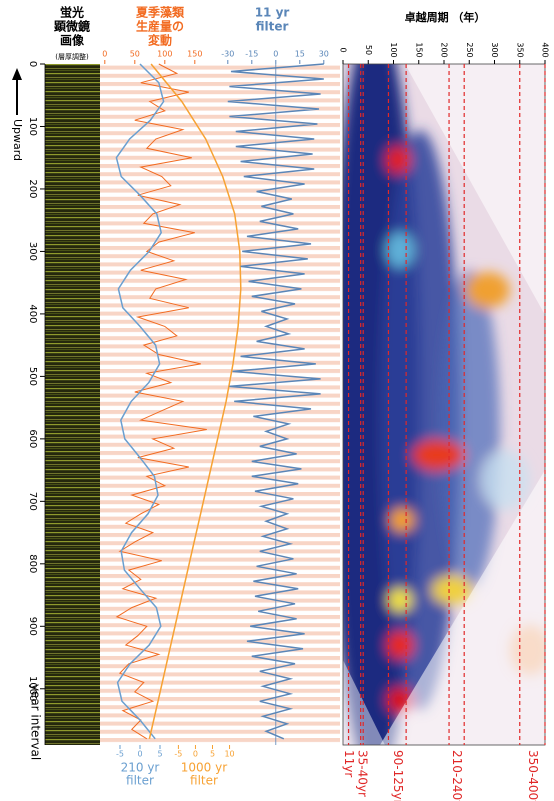  What do you see at coordinates (32, 563) in the screenshot?
I see `y-tick-label: 800` at bounding box center [32, 563].